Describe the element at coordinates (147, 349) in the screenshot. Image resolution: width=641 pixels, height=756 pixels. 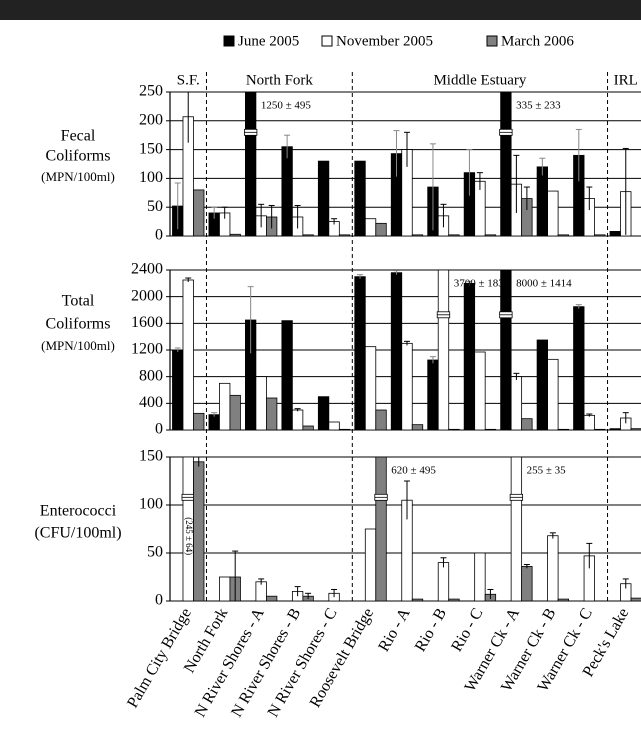
I see `y-tick-label: 1200` at that location.